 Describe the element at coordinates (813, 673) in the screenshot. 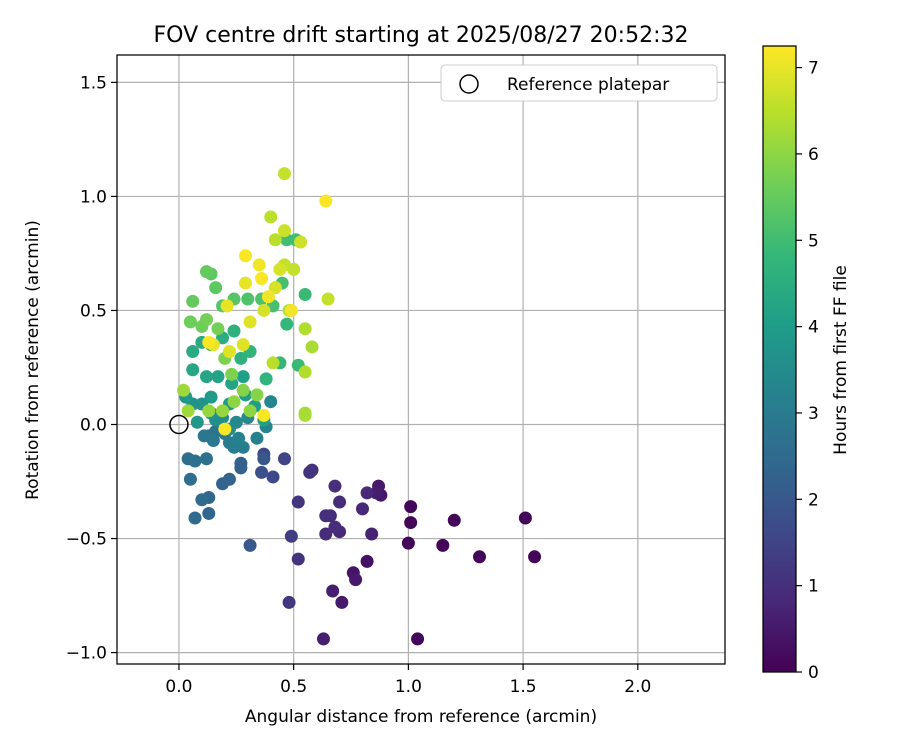

I see `colorbar-tick-label: 0` at that location.